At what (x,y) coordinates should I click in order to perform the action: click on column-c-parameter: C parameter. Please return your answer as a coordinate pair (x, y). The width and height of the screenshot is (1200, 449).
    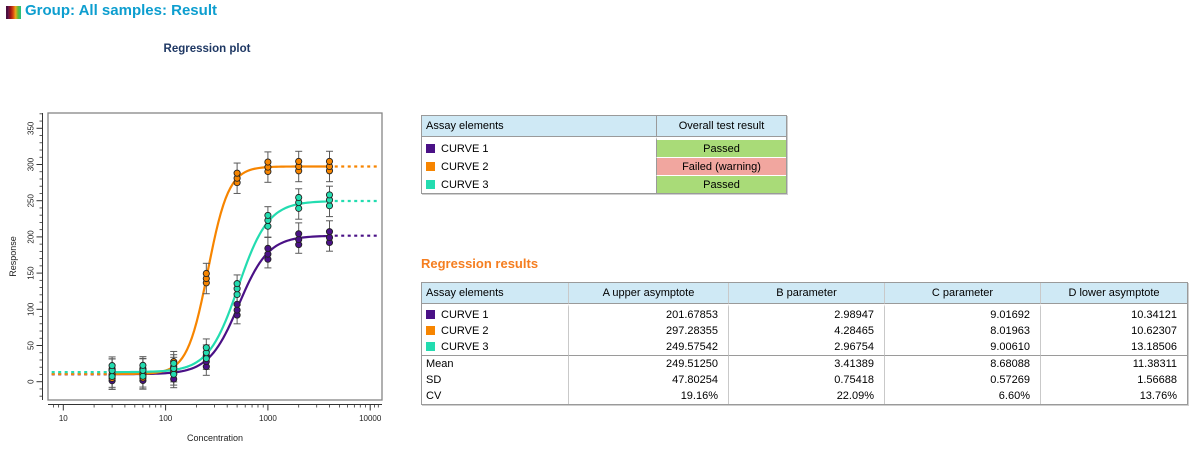
    Looking at the image, I should click on (962, 293).